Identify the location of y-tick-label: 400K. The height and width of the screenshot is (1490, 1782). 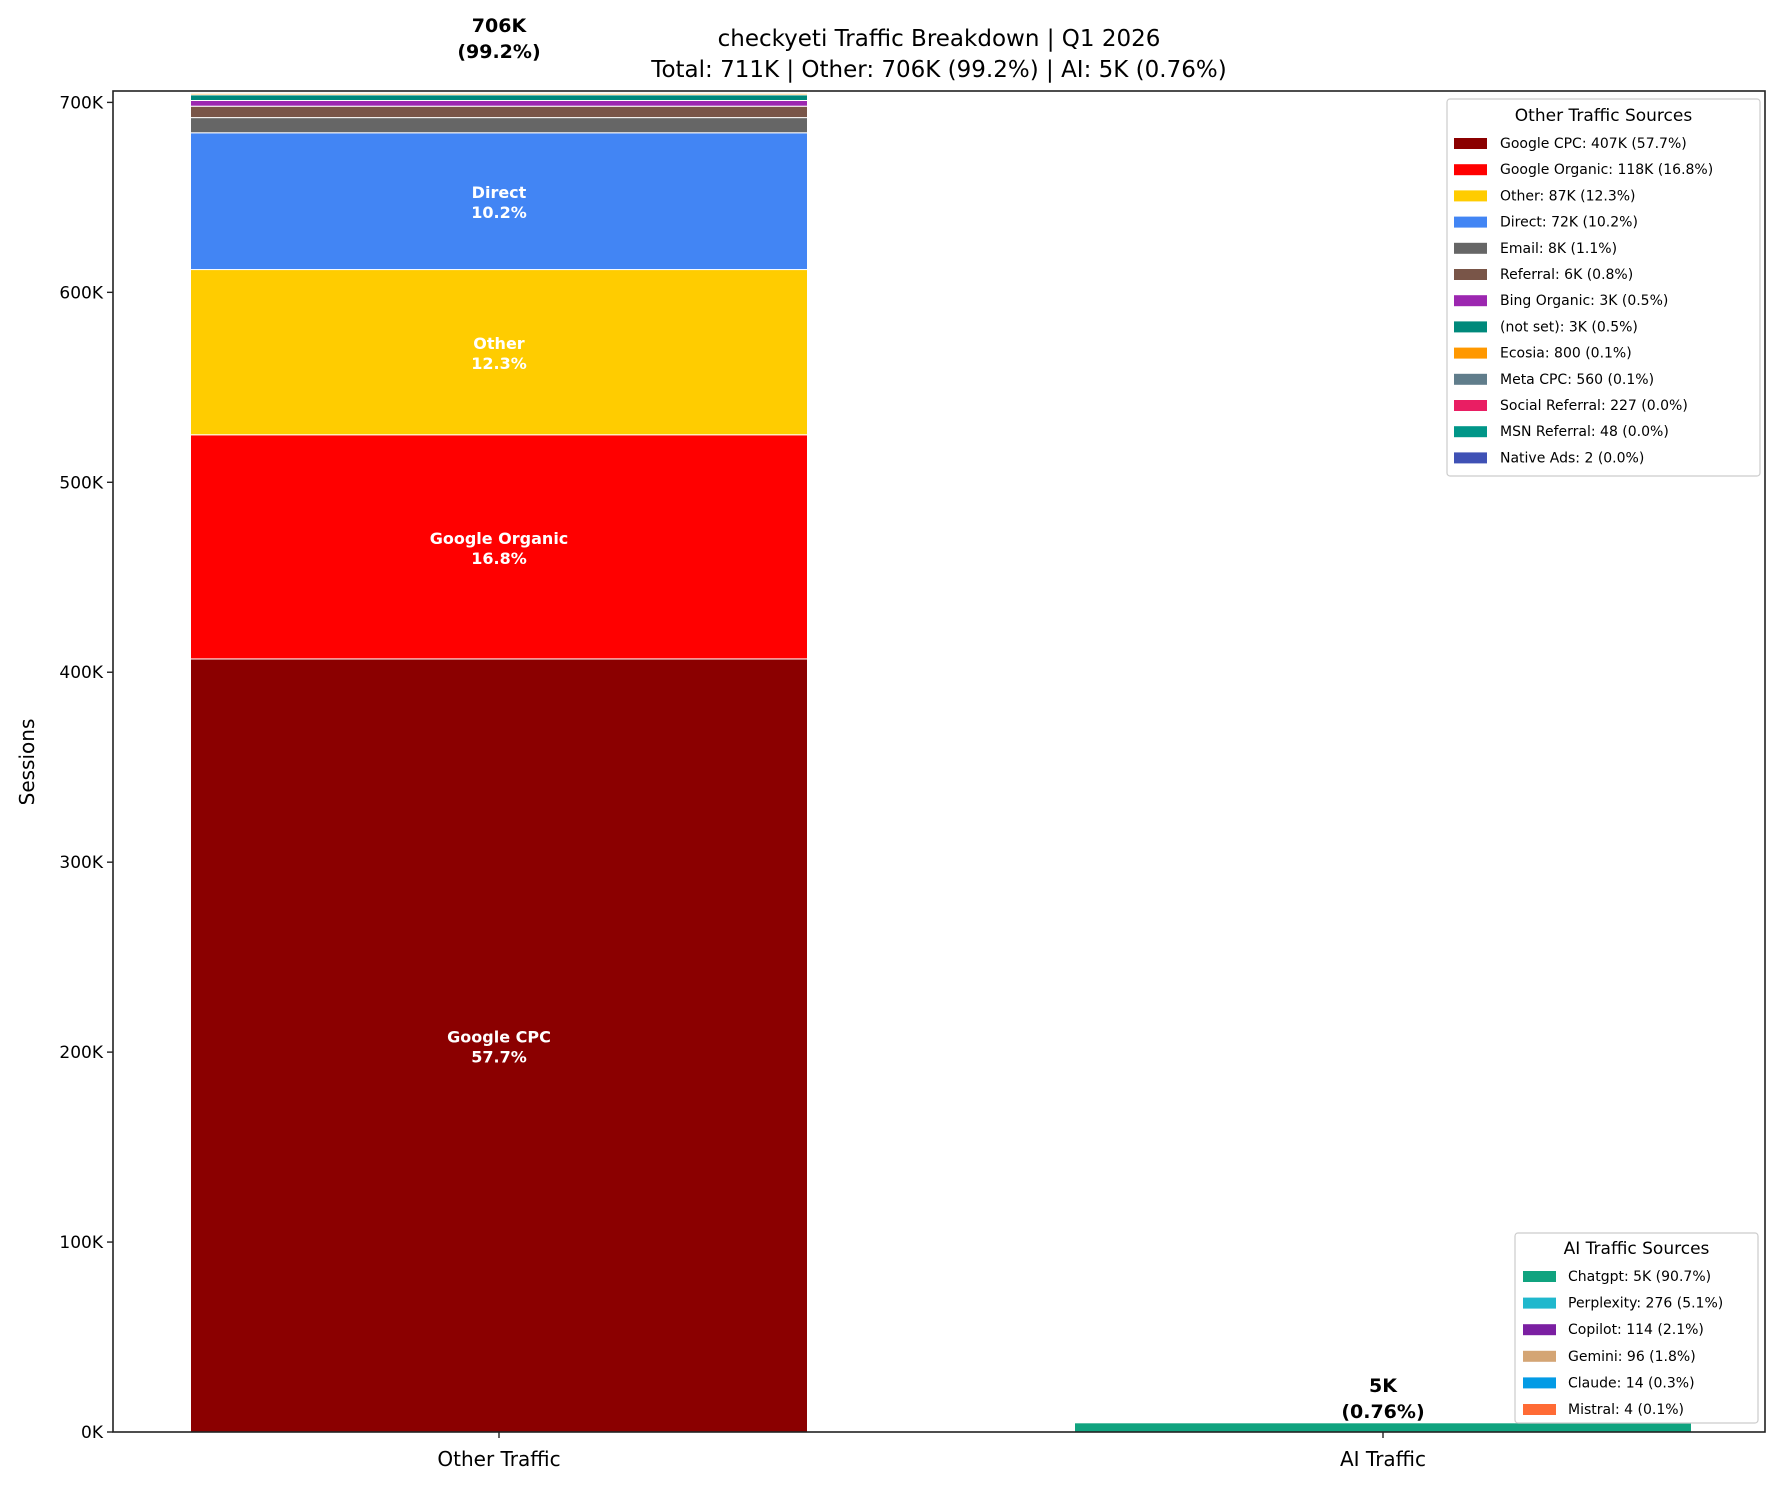
(81, 673).